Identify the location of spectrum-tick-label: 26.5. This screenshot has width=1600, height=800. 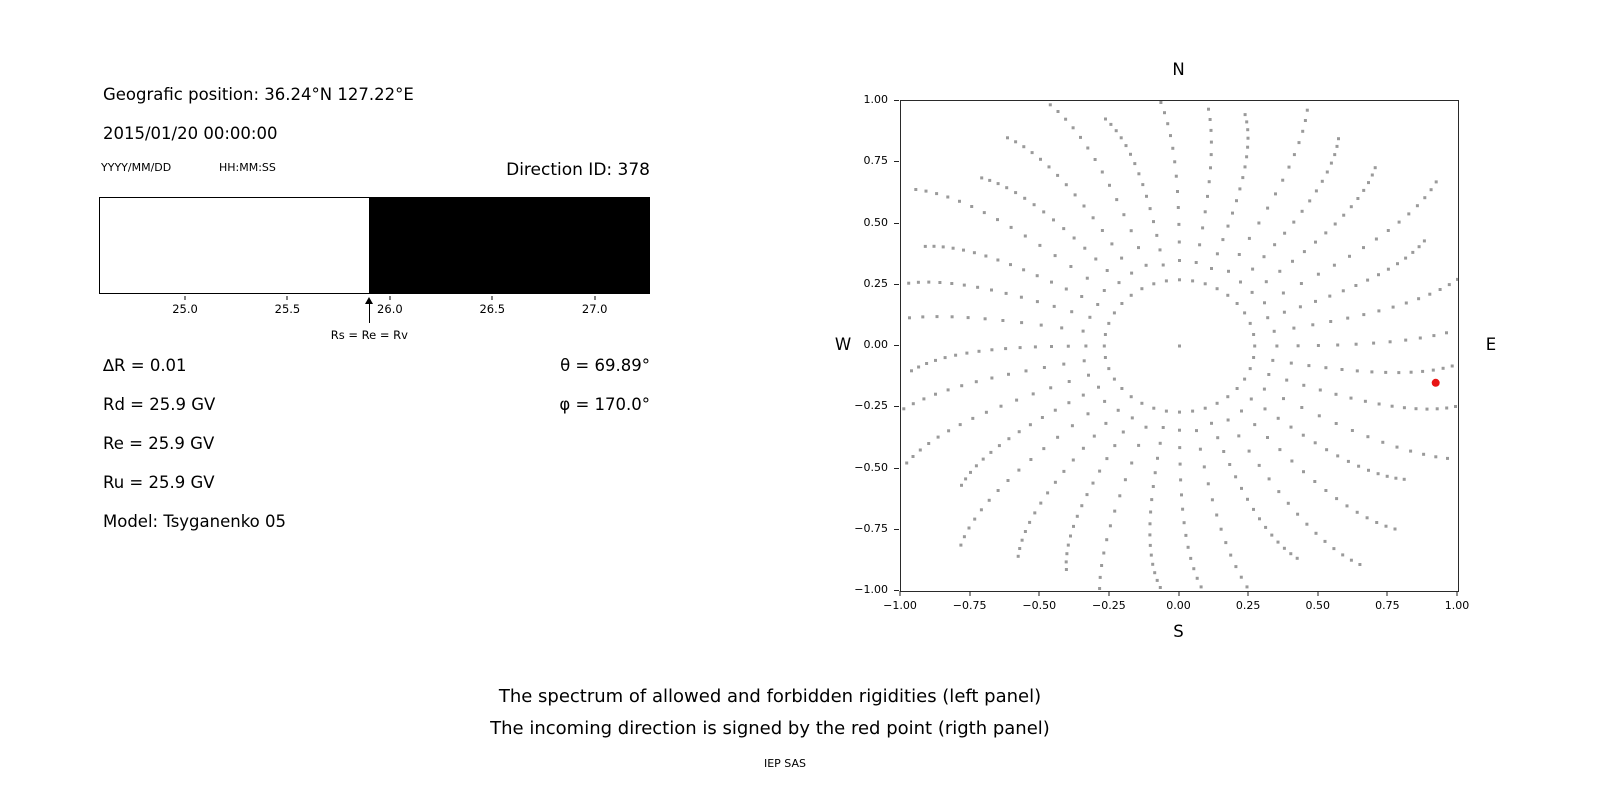
(492, 309).